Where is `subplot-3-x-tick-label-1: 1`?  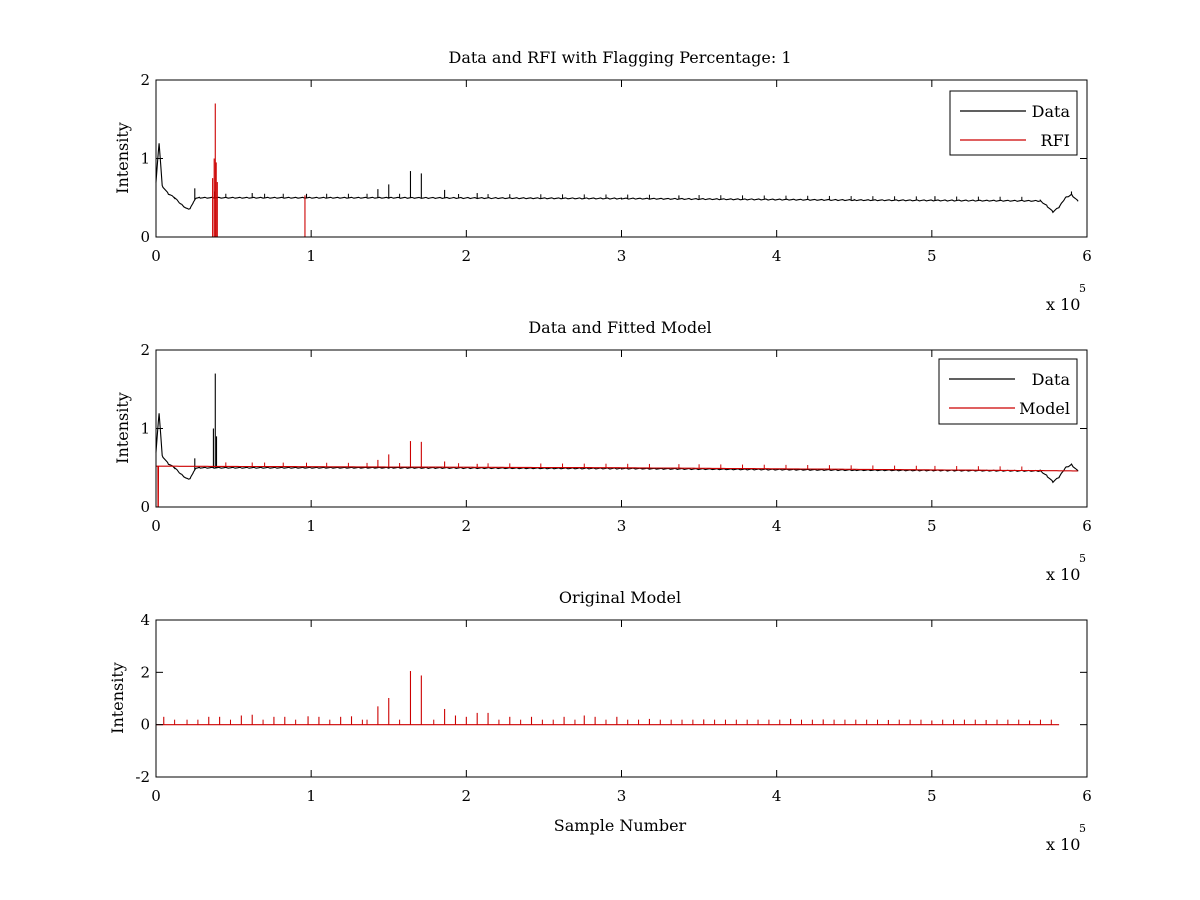
subplot-3-x-tick-label-1: 1 is located at coordinates (311, 796).